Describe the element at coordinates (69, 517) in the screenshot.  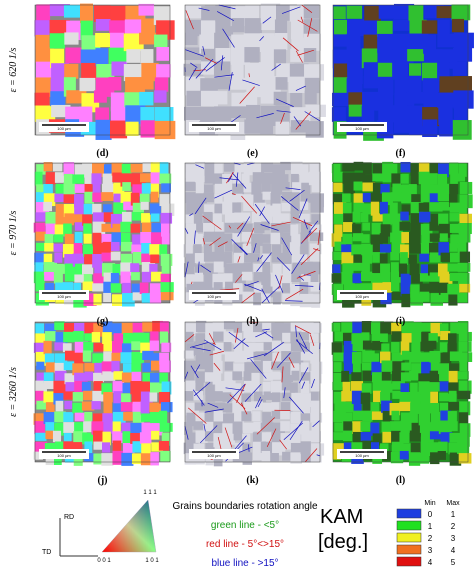
I see `rd-label: RD` at that location.